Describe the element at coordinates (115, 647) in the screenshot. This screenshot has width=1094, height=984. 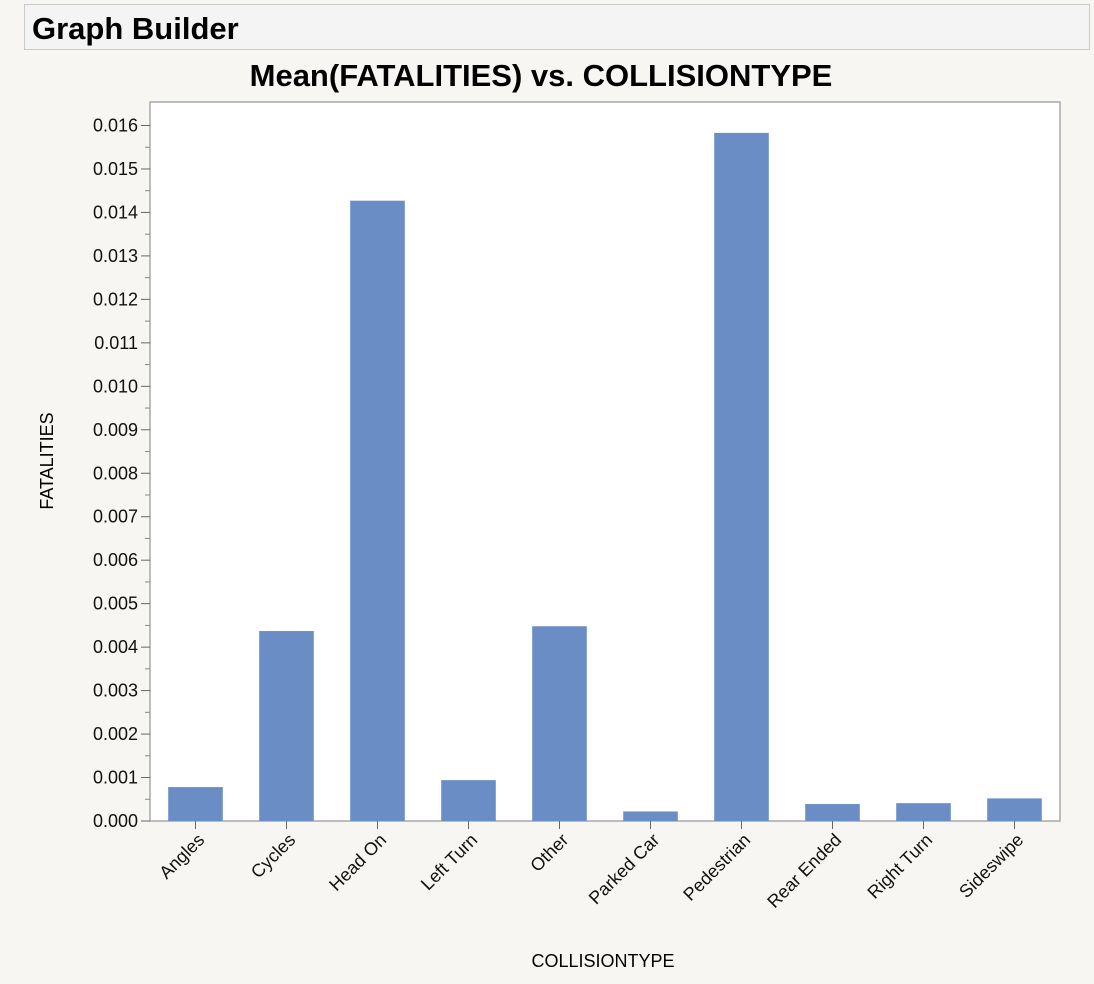
I see `y-tick-label: 0.004` at that location.